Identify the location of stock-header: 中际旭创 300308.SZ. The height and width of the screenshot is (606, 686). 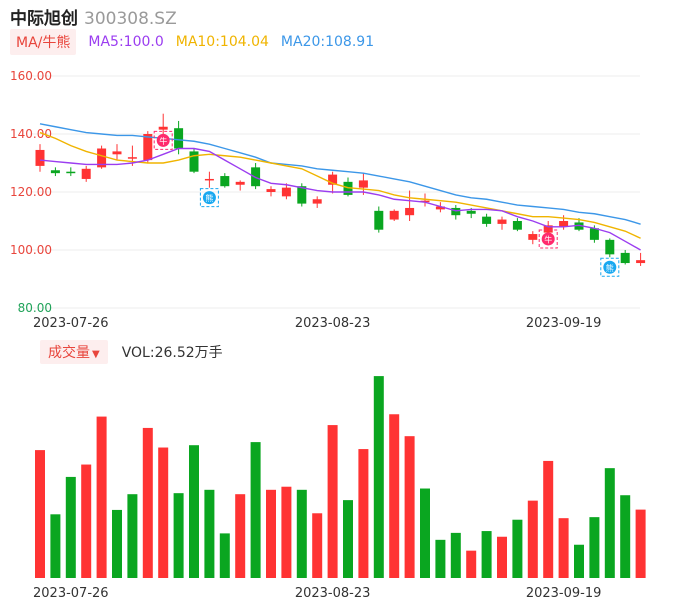
(93, 16).